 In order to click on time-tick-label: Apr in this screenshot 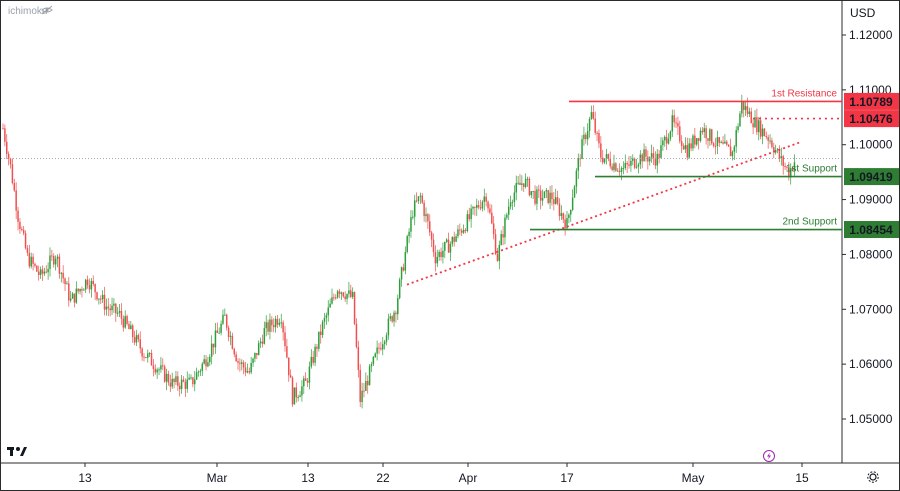, I will do `click(468, 478)`.